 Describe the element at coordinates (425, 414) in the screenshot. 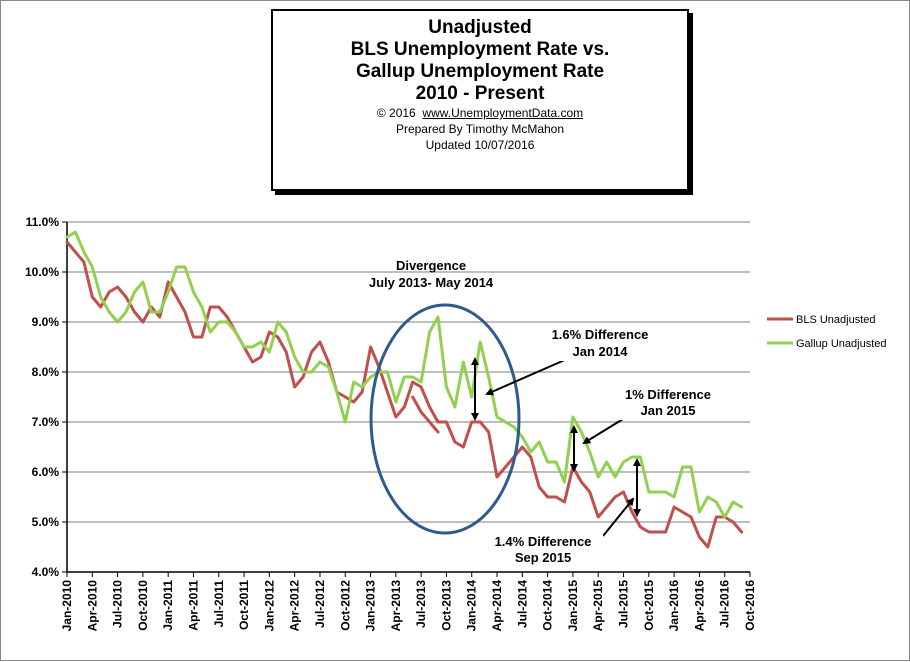

I see `bls-segment` at that location.